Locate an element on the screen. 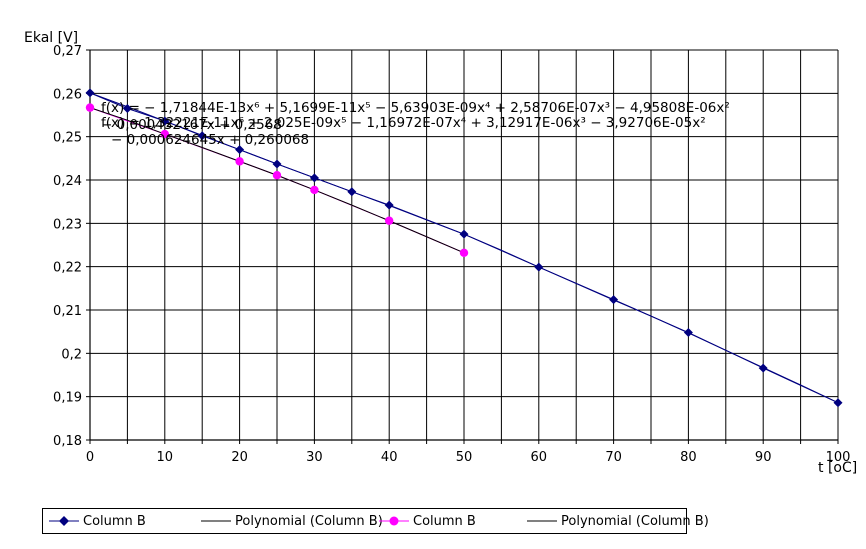 The height and width of the screenshot is (549, 866). legend-item-polynomial-2: Polynomial (Column B) is located at coordinates (618, 521).